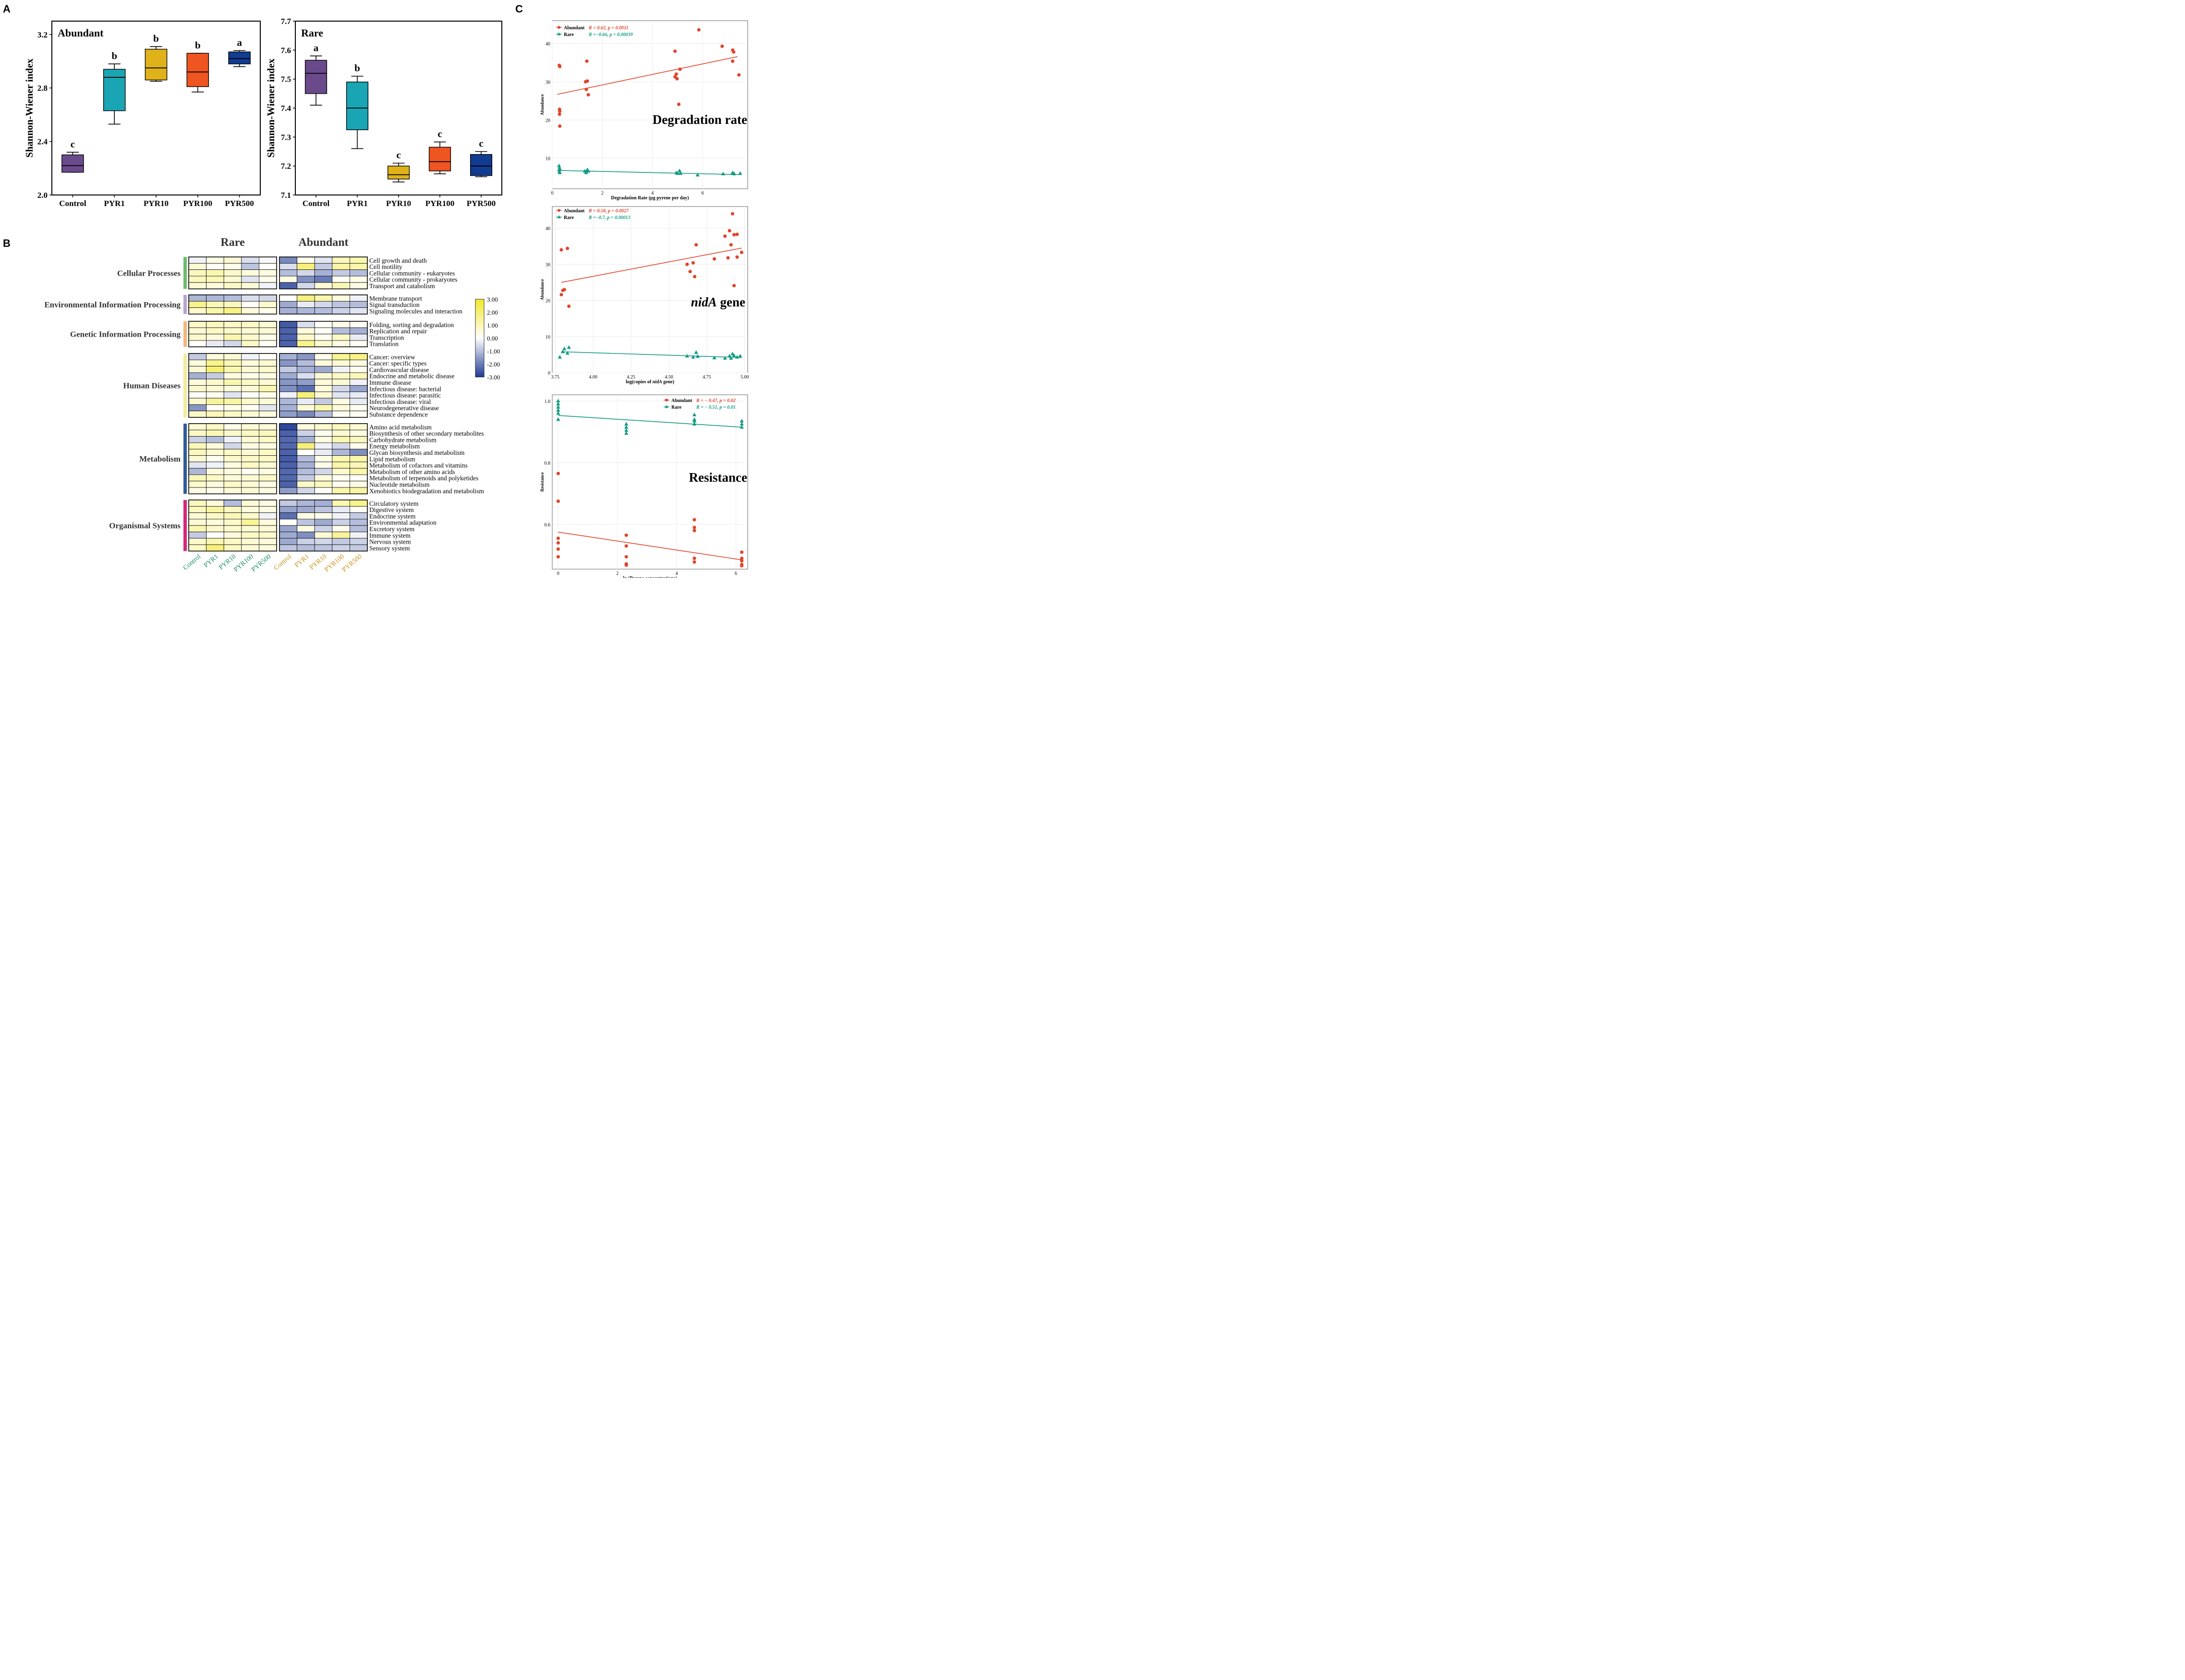 Image resolution: width=2185 pixels, height=1680 pixels. I want to click on plot-annotation: Degradation rate, so click(700, 119).